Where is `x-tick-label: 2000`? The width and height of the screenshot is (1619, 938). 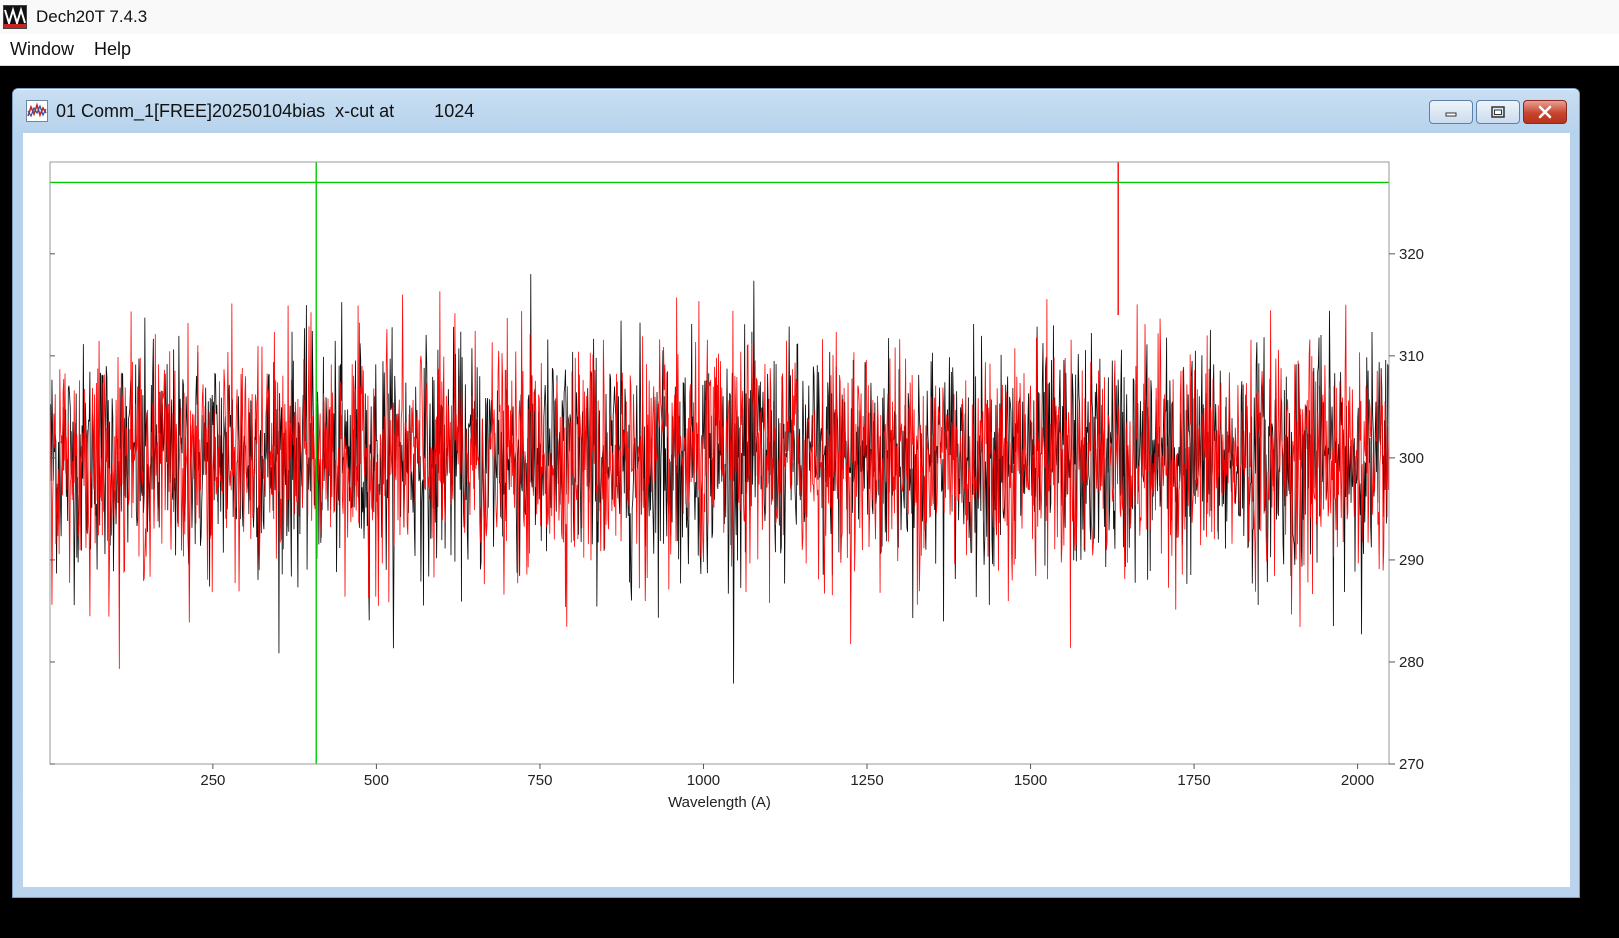 x-tick-label: 2000 is located at coordinates (1357, 780).